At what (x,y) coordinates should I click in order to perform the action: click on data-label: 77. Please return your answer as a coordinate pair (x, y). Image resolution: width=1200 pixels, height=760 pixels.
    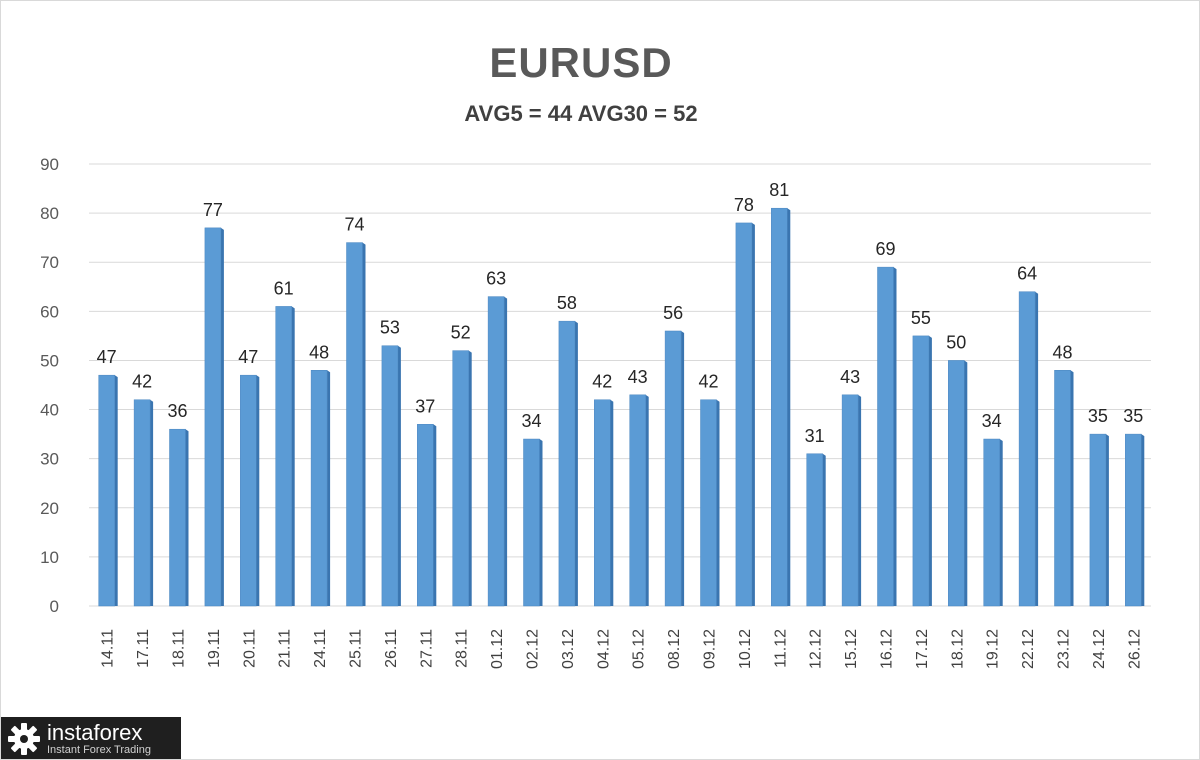
    Looking at the image, I should click on (213, 210).